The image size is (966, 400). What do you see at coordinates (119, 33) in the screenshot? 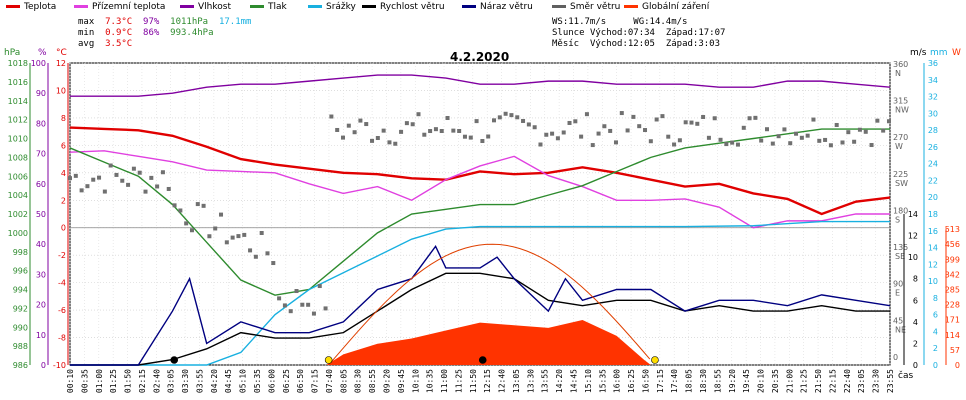
I see `stat-min-temp: 0.9°C` at bounding box center [119, 33].